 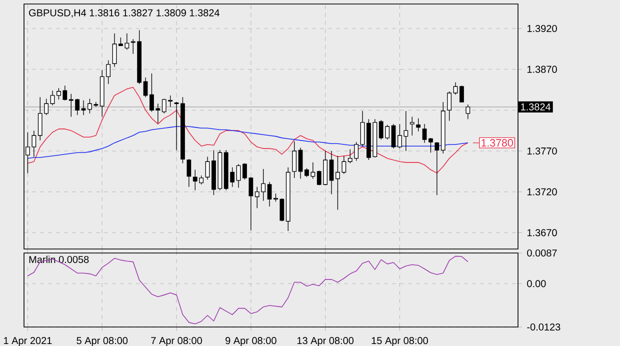 I want to click on x-tick-label: 7 Apr 08:00, so click(x=176, y=341).